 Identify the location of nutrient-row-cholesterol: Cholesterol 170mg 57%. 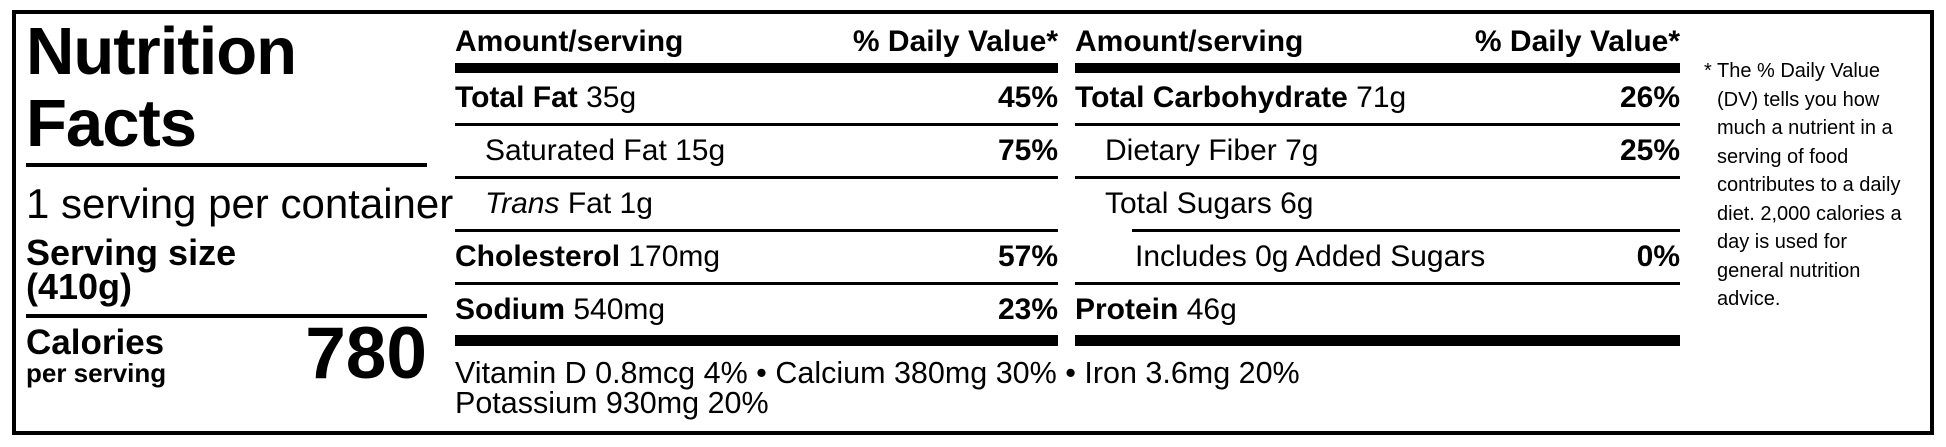
(756, 257).